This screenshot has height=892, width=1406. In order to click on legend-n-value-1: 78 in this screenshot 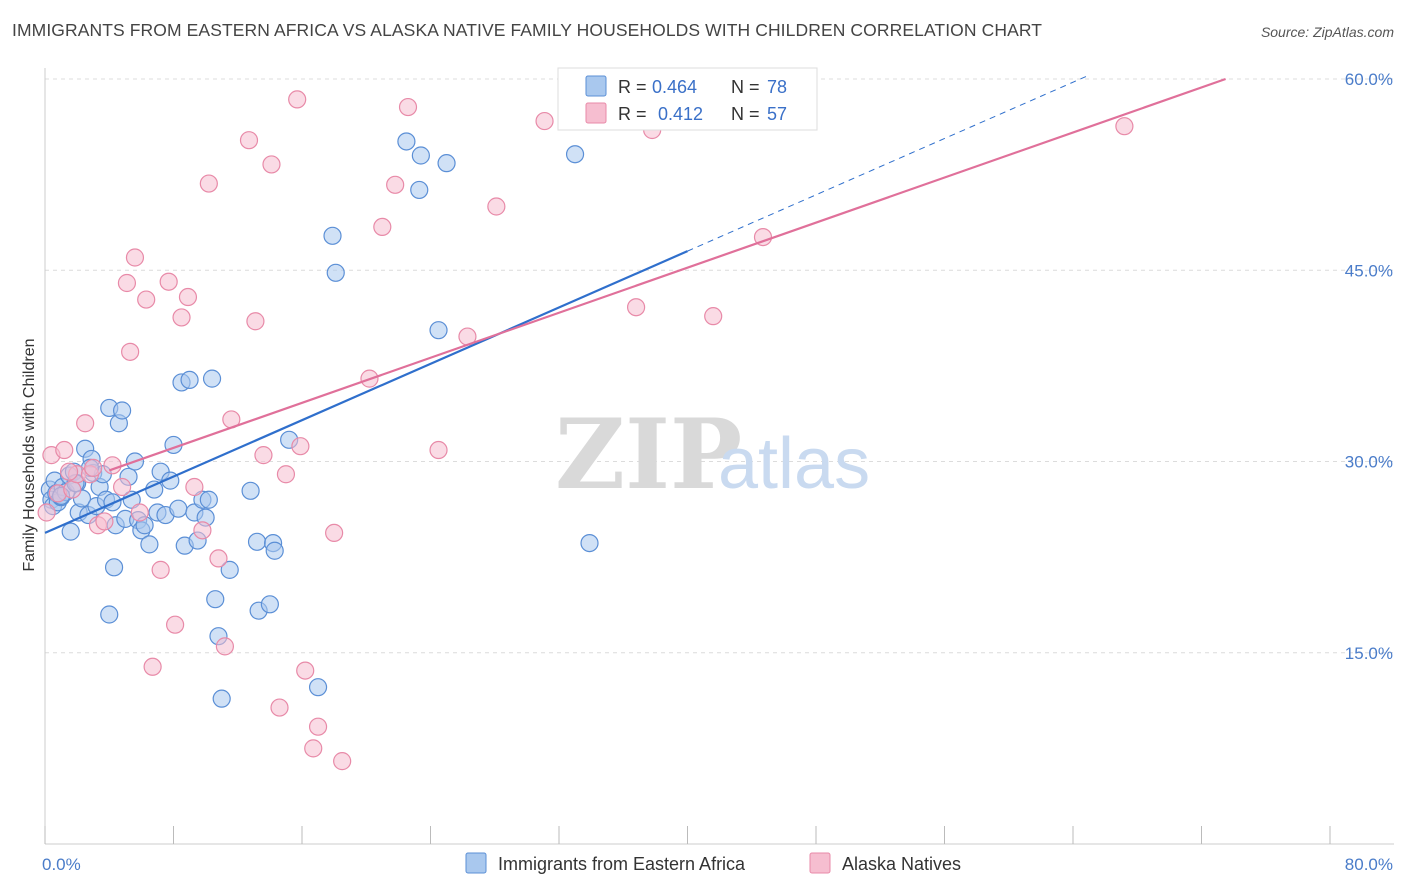, I will do `click(777, 87)`.